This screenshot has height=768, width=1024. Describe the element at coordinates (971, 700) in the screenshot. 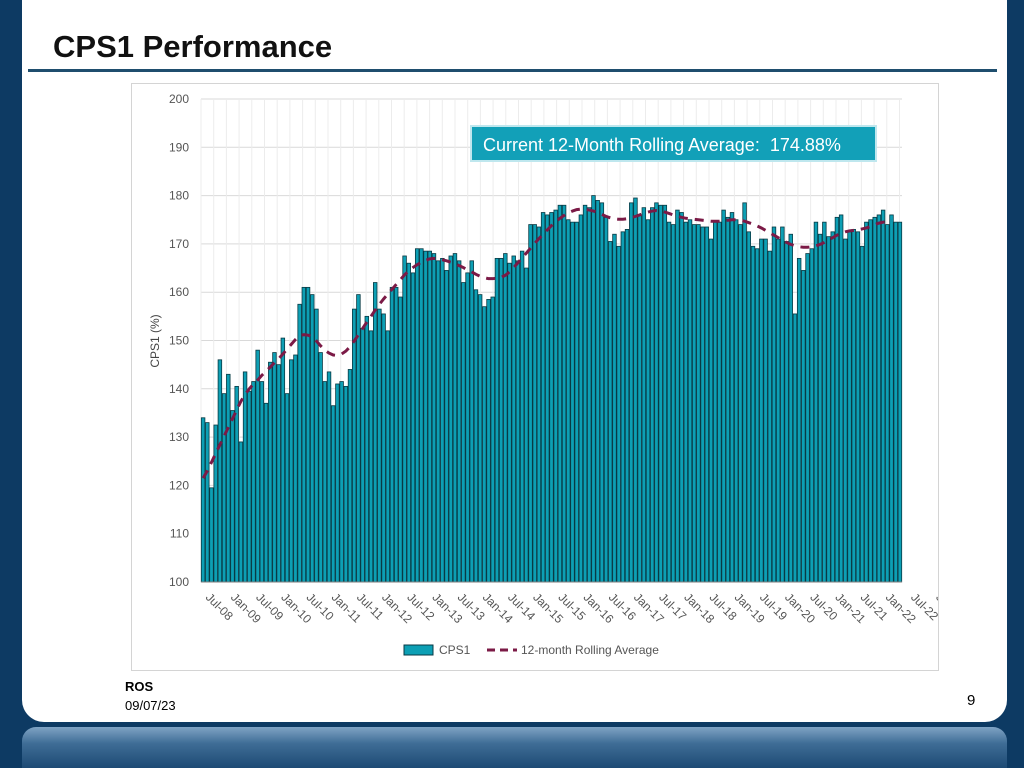

I see `page-number: 9` at that location.